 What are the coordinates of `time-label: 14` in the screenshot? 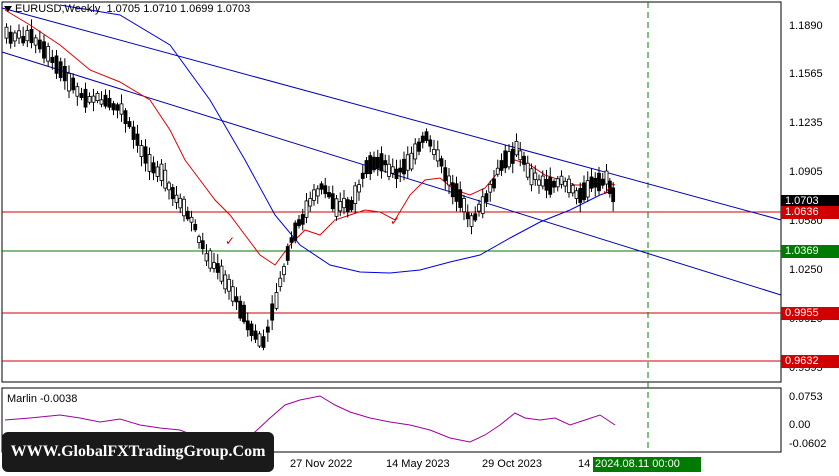 It's located at (584, 464).